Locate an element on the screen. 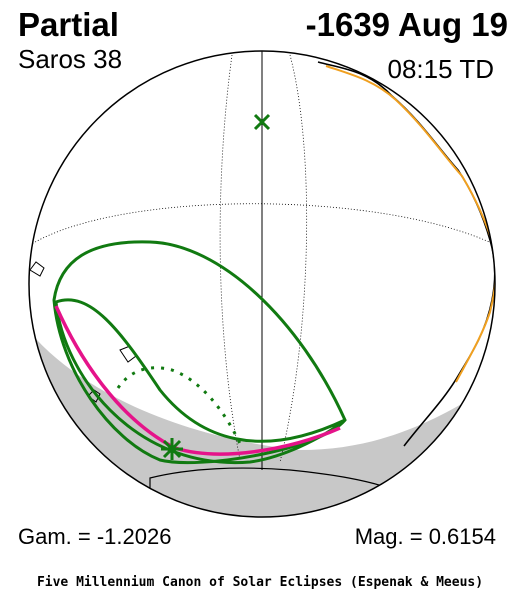 This screenshot has width=520, height=600. star-icon is located at coordinates (172, 449).